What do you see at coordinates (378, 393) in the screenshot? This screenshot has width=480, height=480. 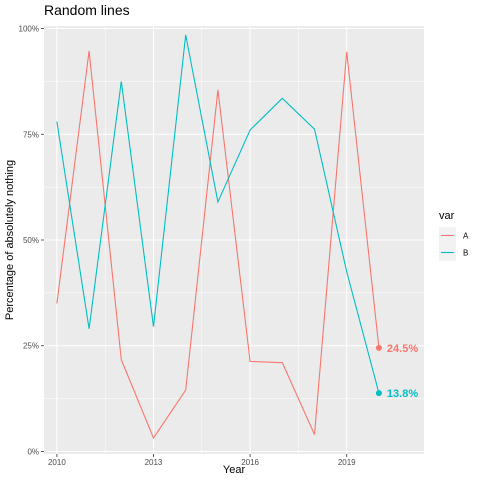 I see `series-end-point-b` at bounding box center [378, 393].